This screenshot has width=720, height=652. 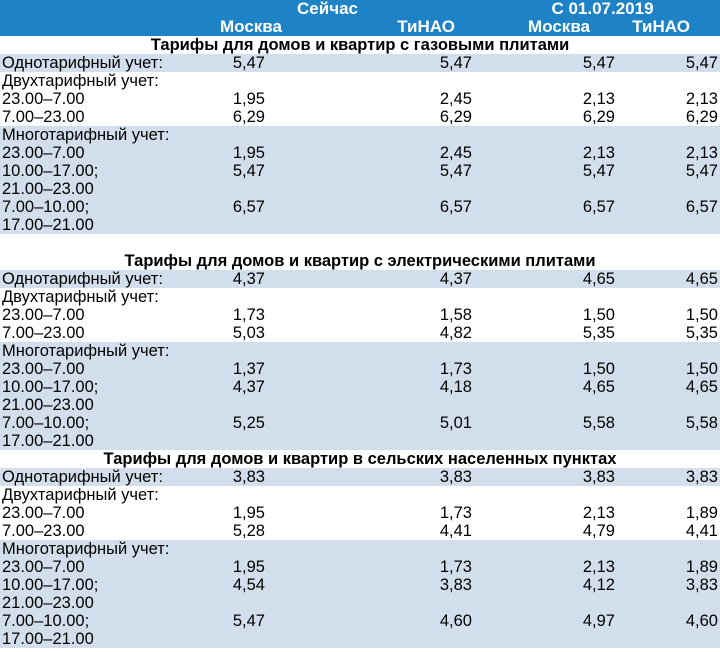 I want to click on header-columns-row: Москва ТиНАО Москва ТиНАО, so click(x=360, y=27).